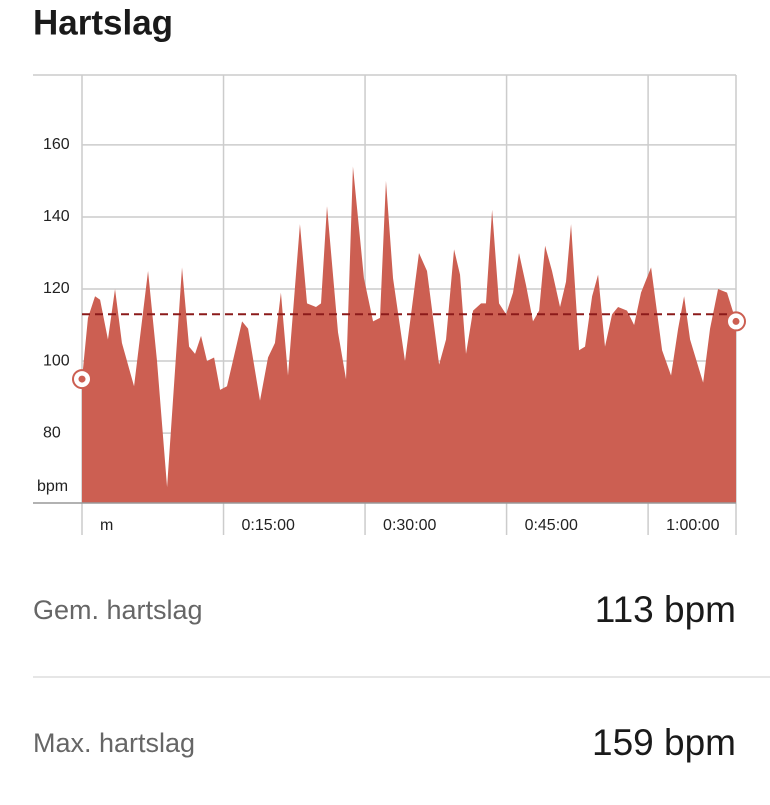 The image size is (770, 805). I want to click on x-tick-label: m, so click(106, 525).